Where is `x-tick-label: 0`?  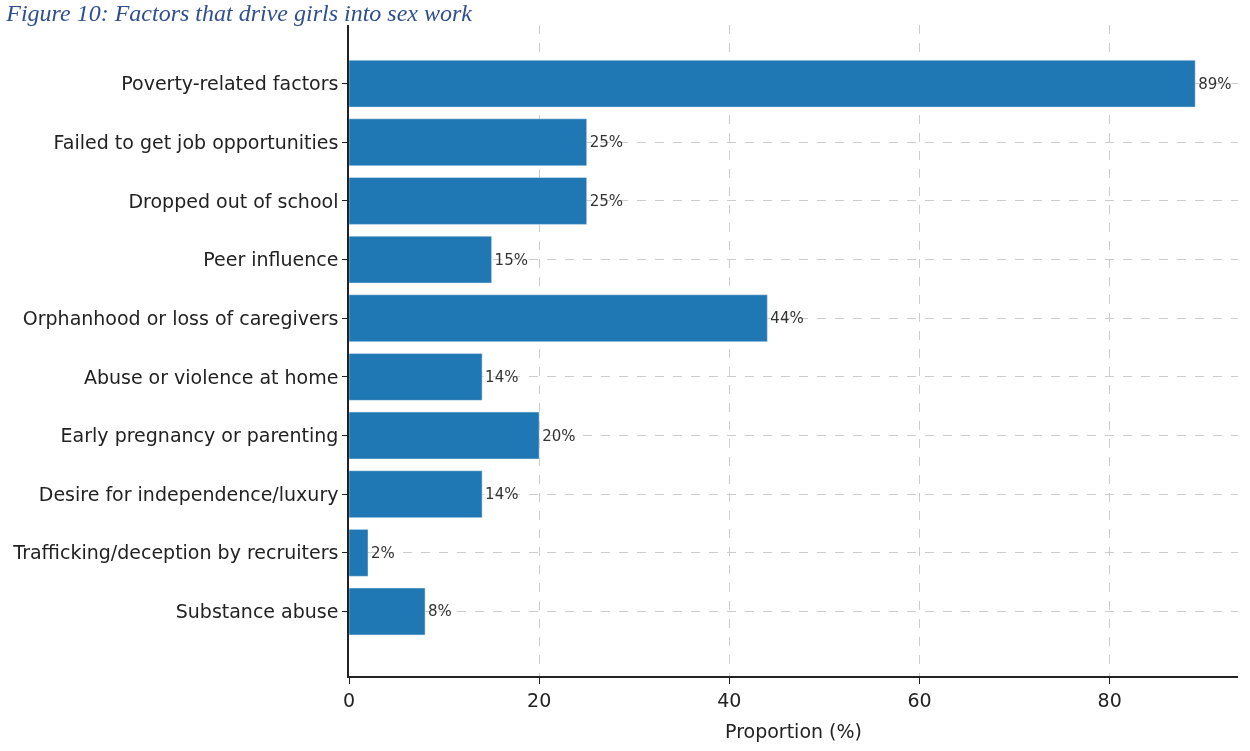 x-tick-label: 0 is located at coordinates (349, 699).